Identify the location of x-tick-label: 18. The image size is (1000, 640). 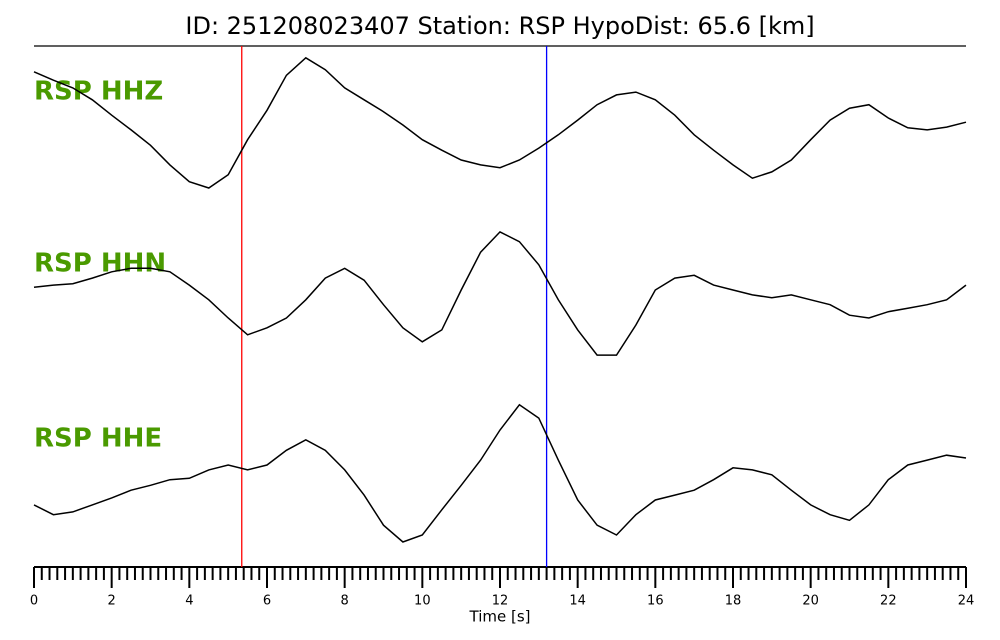
(733, 601).